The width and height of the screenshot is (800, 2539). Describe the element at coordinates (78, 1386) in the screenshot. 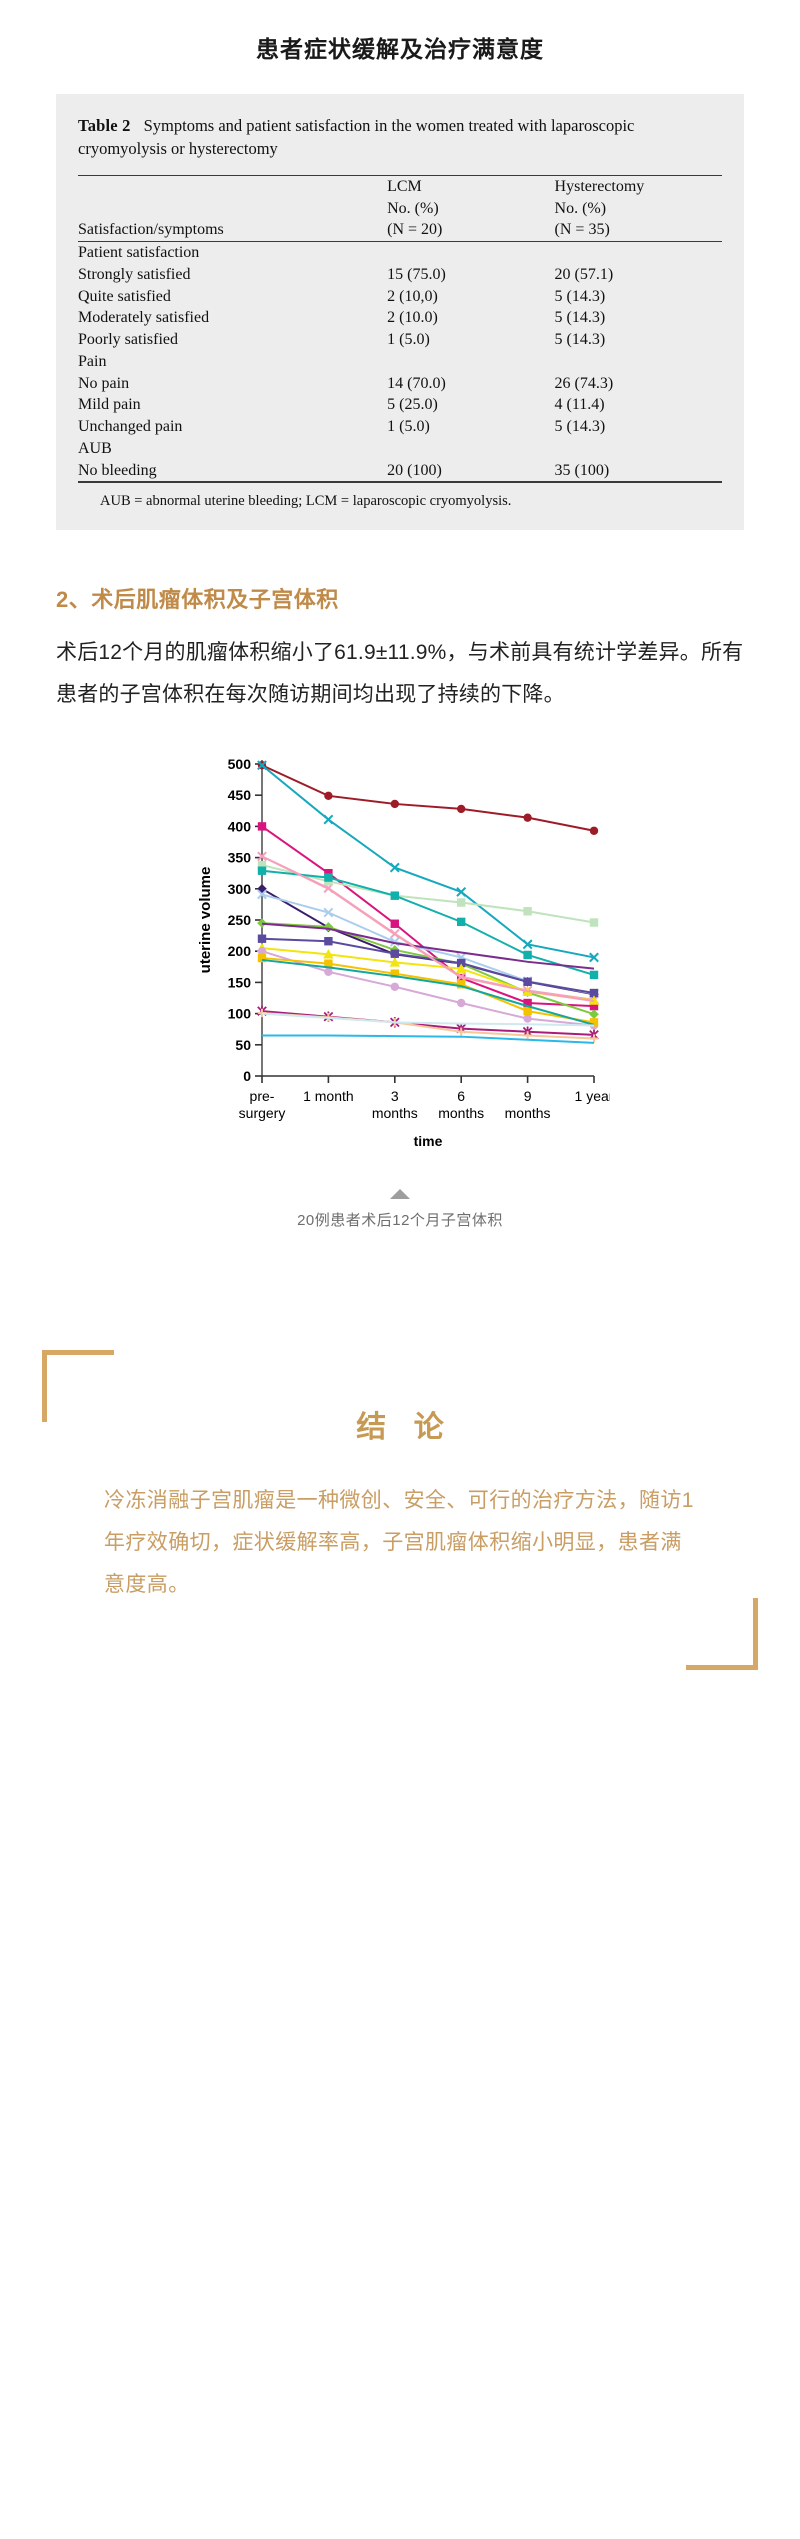

I see `corner-bracket-top-left-icon` at that location.